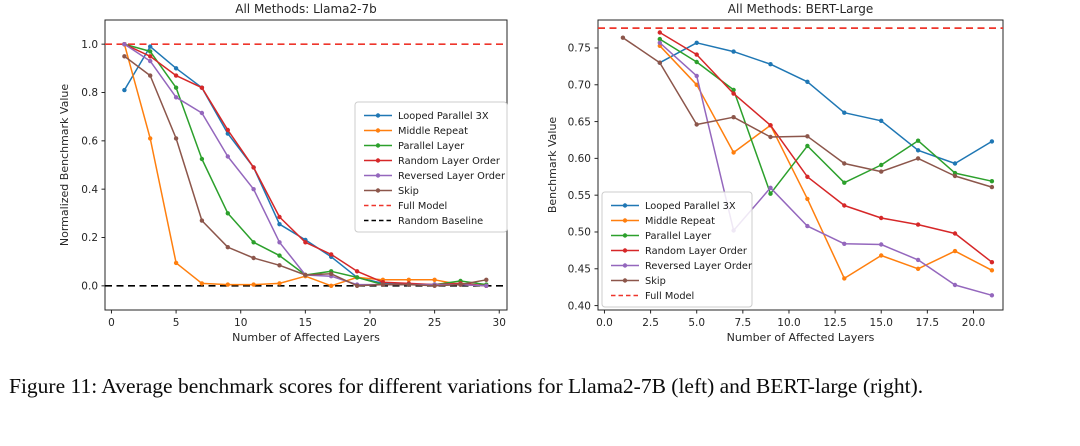  Describe the element at coordinates (579, 306) in the screenshot. I see `y-tick-label: 0.40` at that location.